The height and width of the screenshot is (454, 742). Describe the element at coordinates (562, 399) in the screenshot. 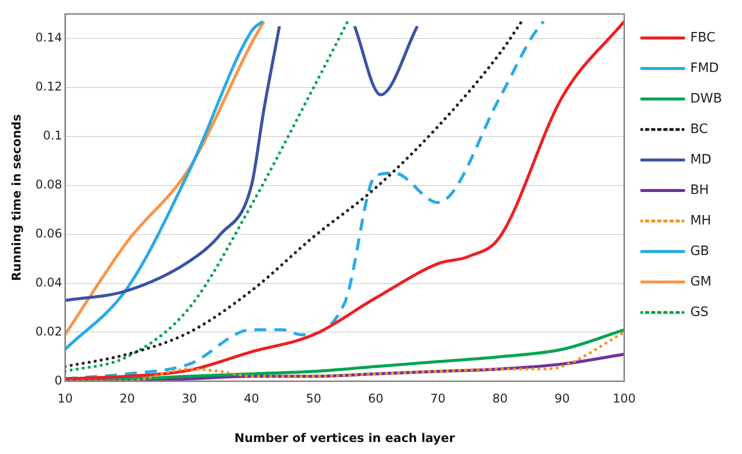

I see `x-tick-label: 90` at that location.